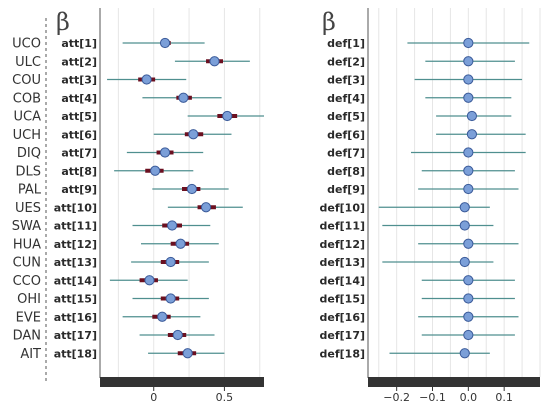  Describe the element at coordinates (75, 353) in the screenshot. I see `param-label: att[18]` at that location.